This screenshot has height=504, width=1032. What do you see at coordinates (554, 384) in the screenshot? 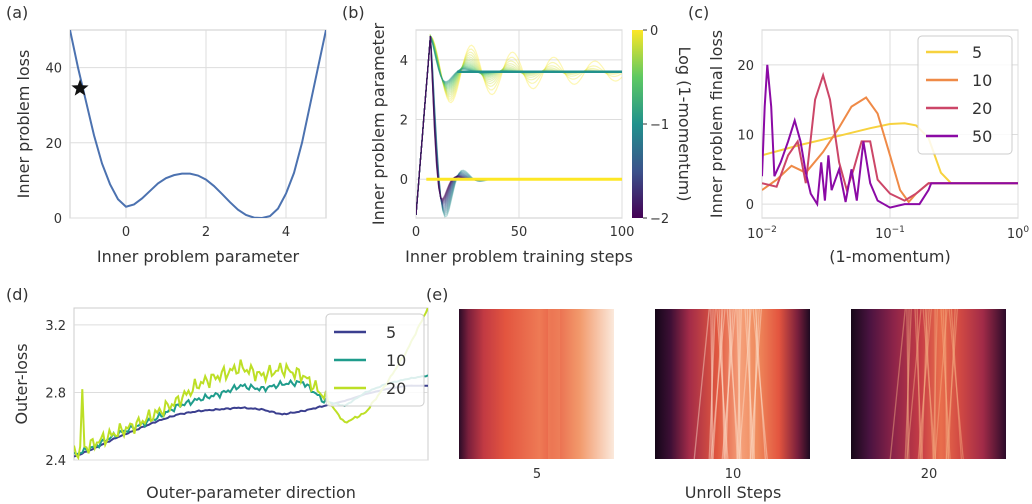
I see `heatmap-5-band` at bounding box center [554, 384].